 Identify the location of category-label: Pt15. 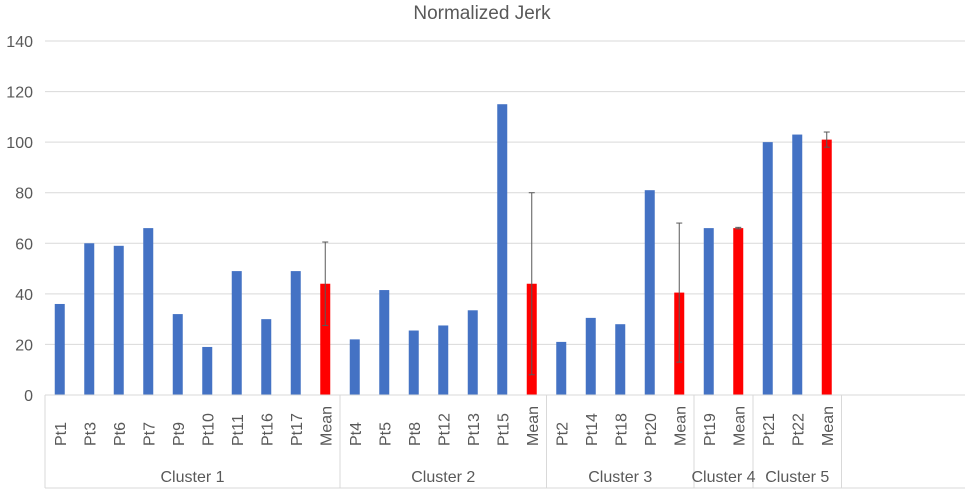
(503, 429).